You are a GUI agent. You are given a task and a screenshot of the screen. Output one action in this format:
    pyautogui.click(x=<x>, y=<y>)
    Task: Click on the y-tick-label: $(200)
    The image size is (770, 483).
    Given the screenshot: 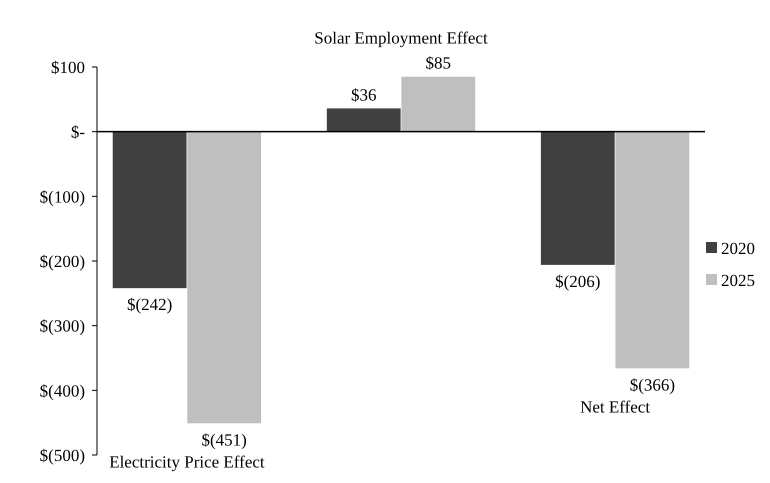 What is the action you would take?
    pyautogui.click(x=62, y=261)
    